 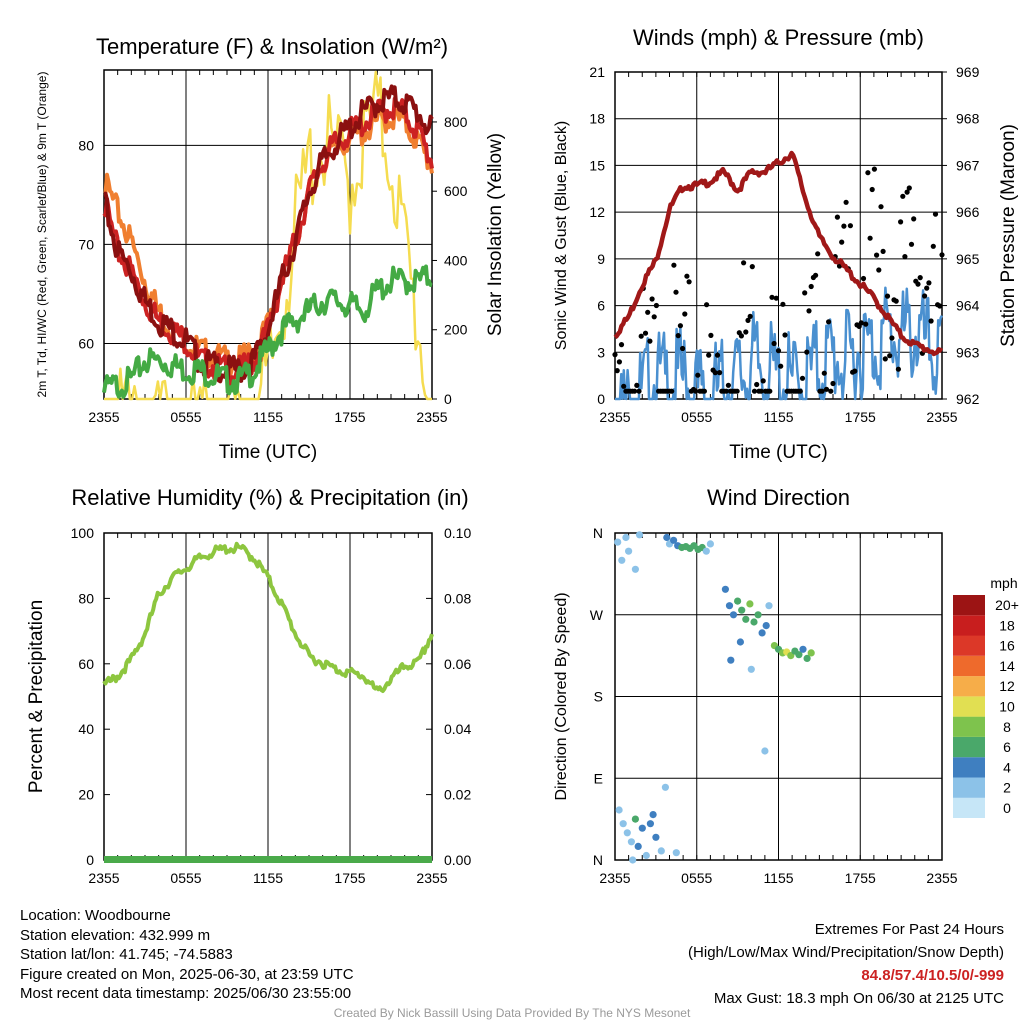 I want to click on y-tick-label: 6, so click(x=601, y=306).